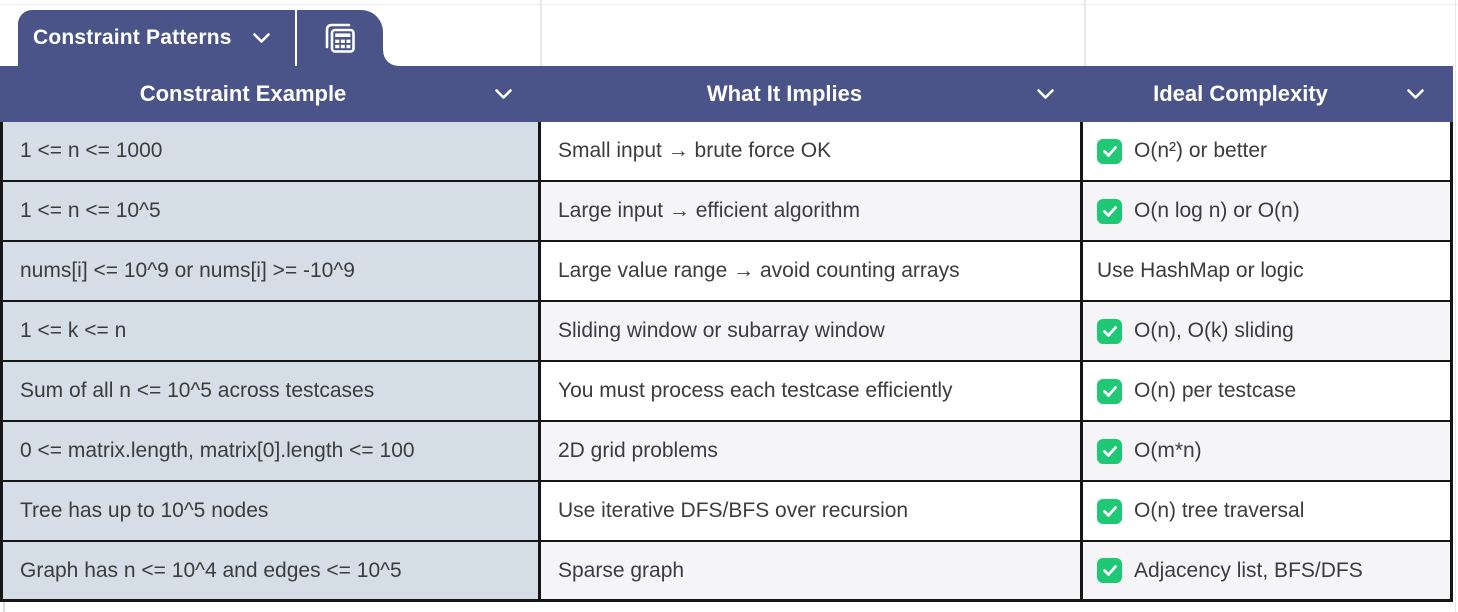 This screenshot has width=1458, height=612. Describe the element at coordinates (1200, 270) in the screenshot. I see `complexity-text: Use HashMap or logic` at that location.